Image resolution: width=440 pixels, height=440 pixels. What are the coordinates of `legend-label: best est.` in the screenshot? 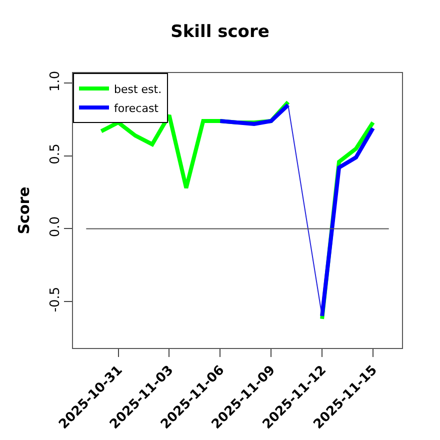 It's located at (138, 89).